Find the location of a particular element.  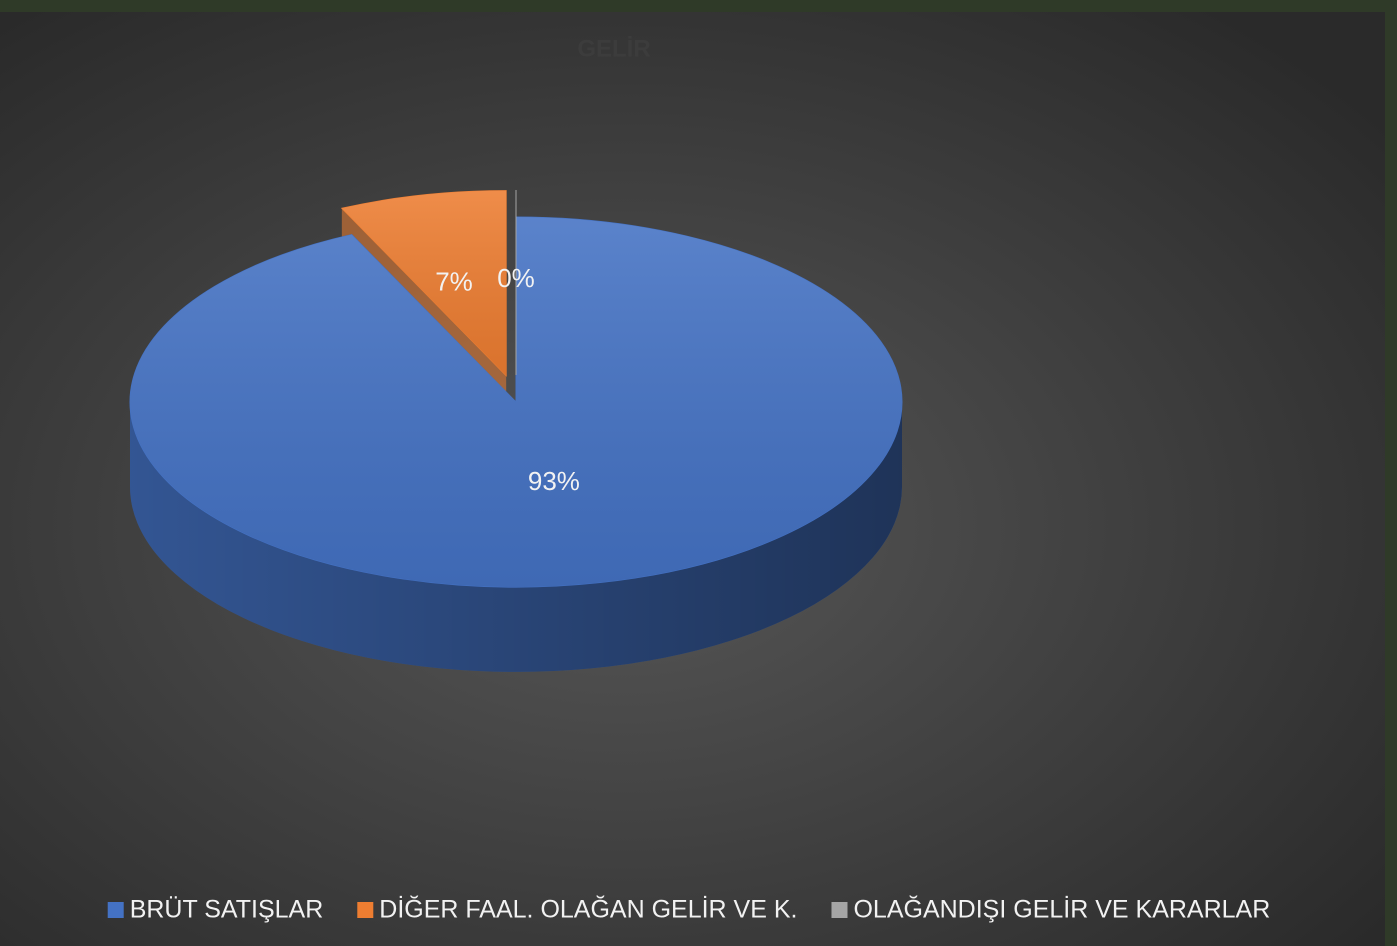

chart-title: GELİR is located at coordinates (613, 48).